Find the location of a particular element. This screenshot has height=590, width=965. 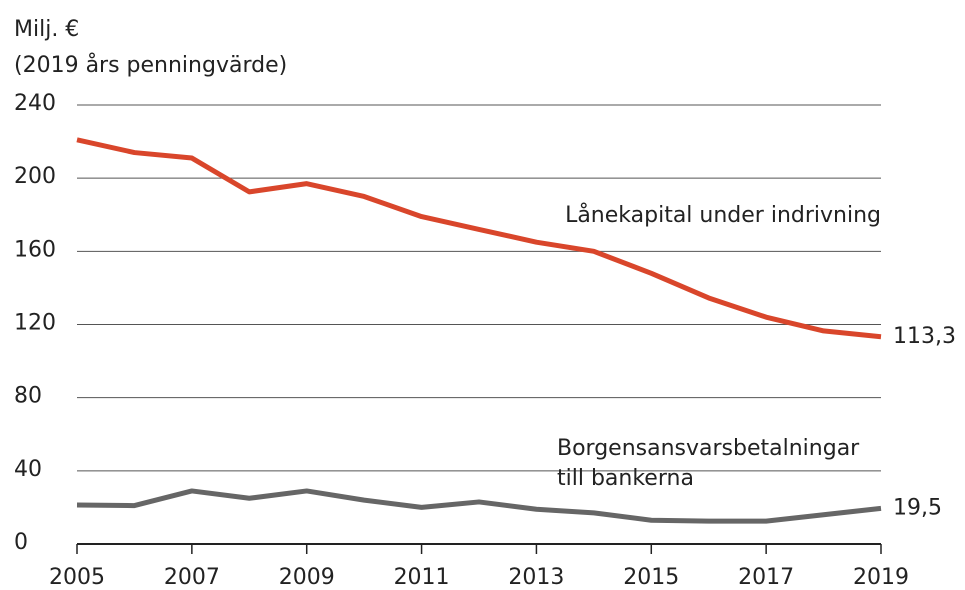

value-label: 113,3 is located at coordinates (924, 336).